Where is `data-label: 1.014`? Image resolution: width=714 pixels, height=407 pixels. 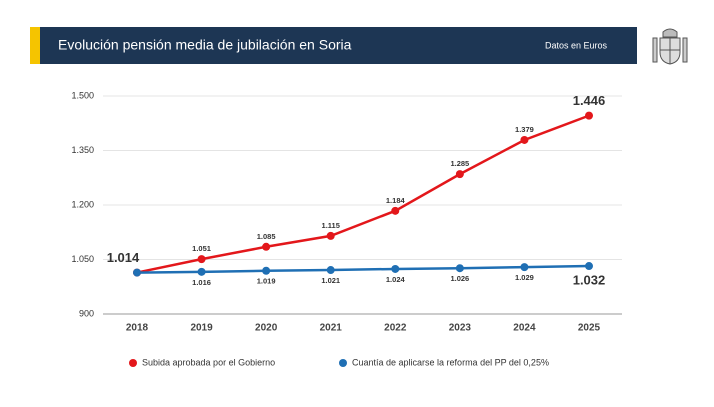 data-label: 1.014 is located at coordinates (123, 257).